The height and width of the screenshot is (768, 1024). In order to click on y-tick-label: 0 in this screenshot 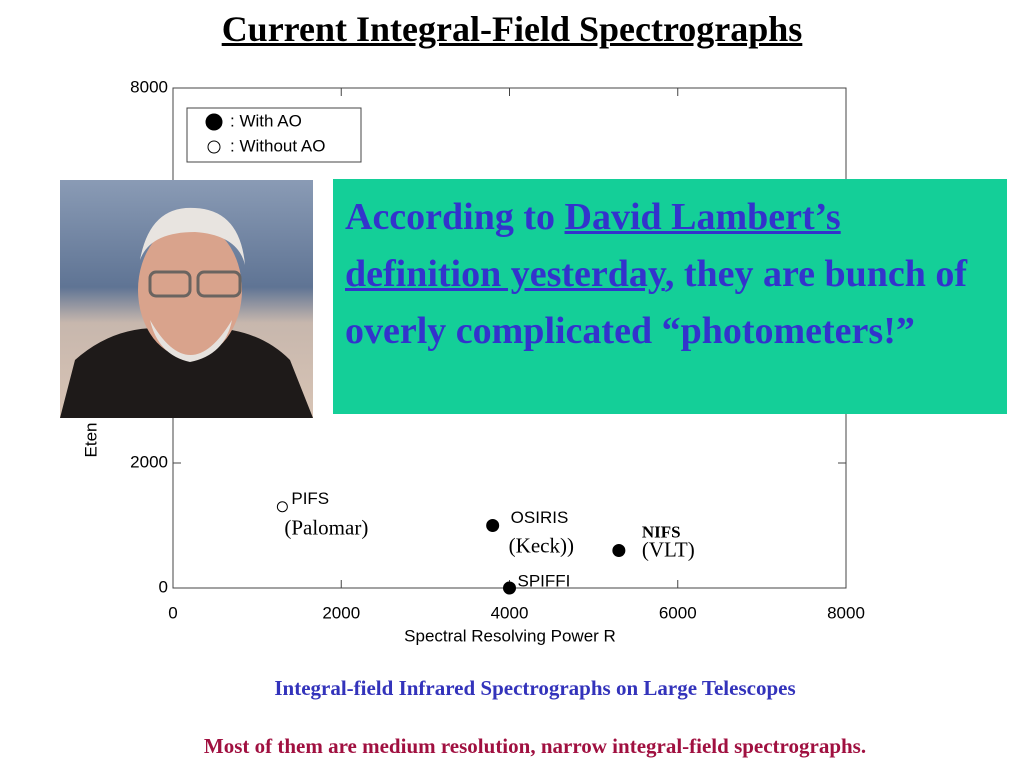, I will do `click(163, 586)`.